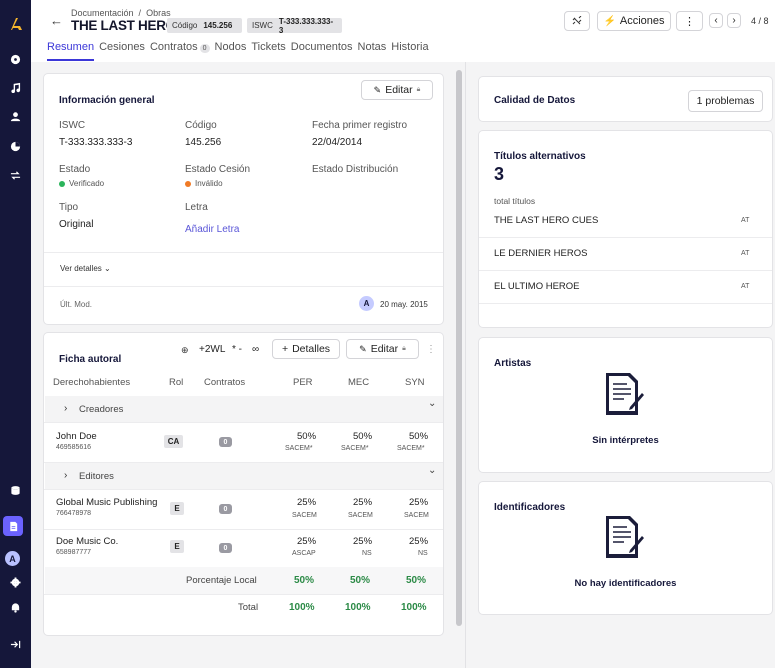 This screenshot has height=668, width=775. I want to click on actions-button: ⚡ Acciones, so click(634, 21).